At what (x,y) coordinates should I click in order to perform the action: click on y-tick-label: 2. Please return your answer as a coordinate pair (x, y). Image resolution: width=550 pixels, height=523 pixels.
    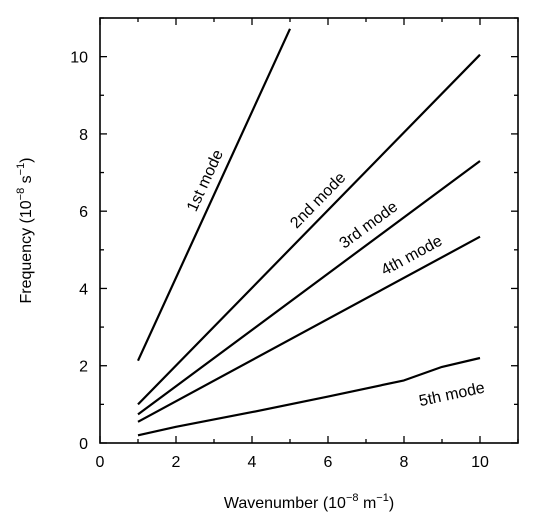
    Looking at the image, I should click on (83, 367).